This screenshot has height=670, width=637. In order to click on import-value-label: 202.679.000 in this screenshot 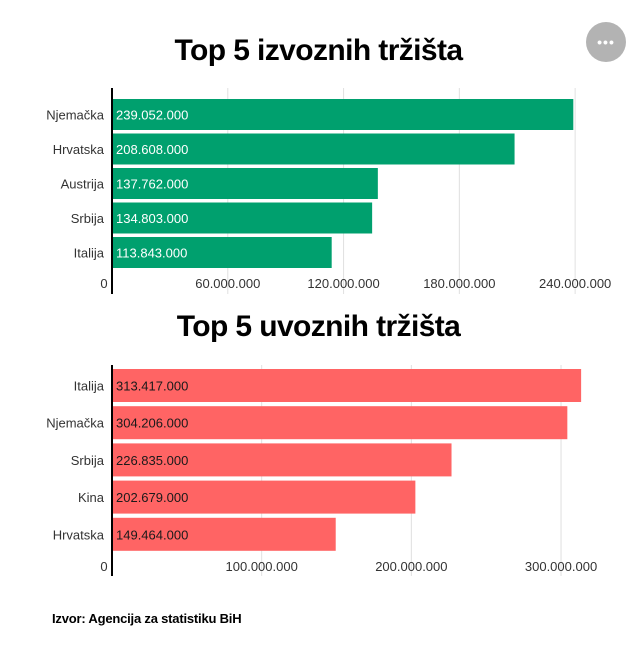, I will do `click(152, 497)`.